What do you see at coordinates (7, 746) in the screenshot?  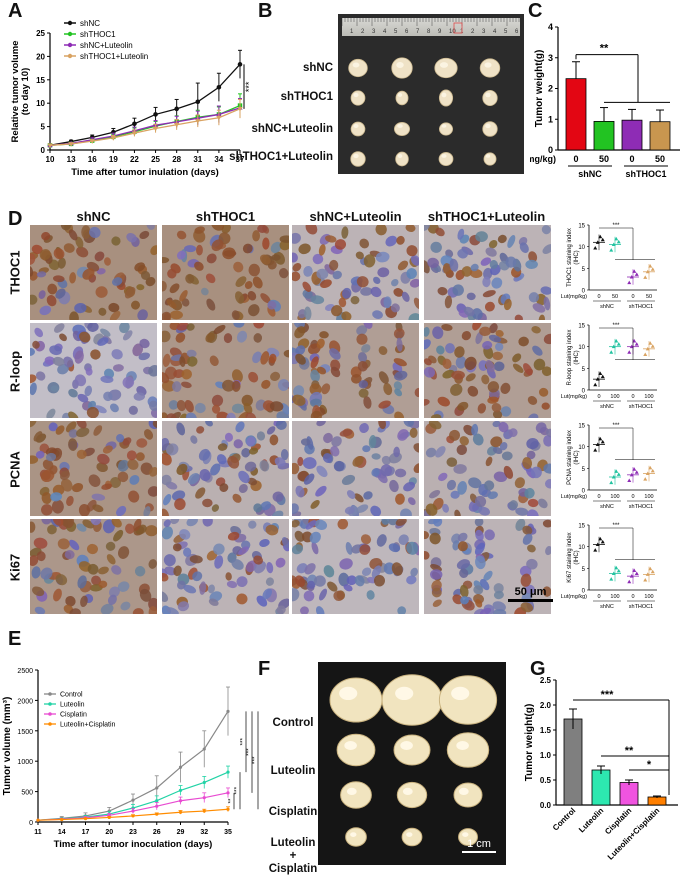 I see `e-y-axis-label: Tumor volume (mm³)` at bounding box center [7, 746].